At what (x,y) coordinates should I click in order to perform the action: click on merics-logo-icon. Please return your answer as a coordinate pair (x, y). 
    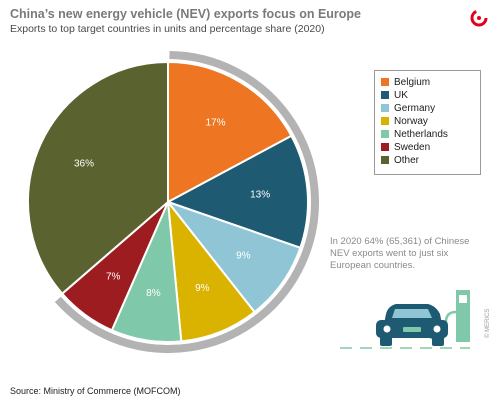
    Looking at the image, I should click on (479, 18).